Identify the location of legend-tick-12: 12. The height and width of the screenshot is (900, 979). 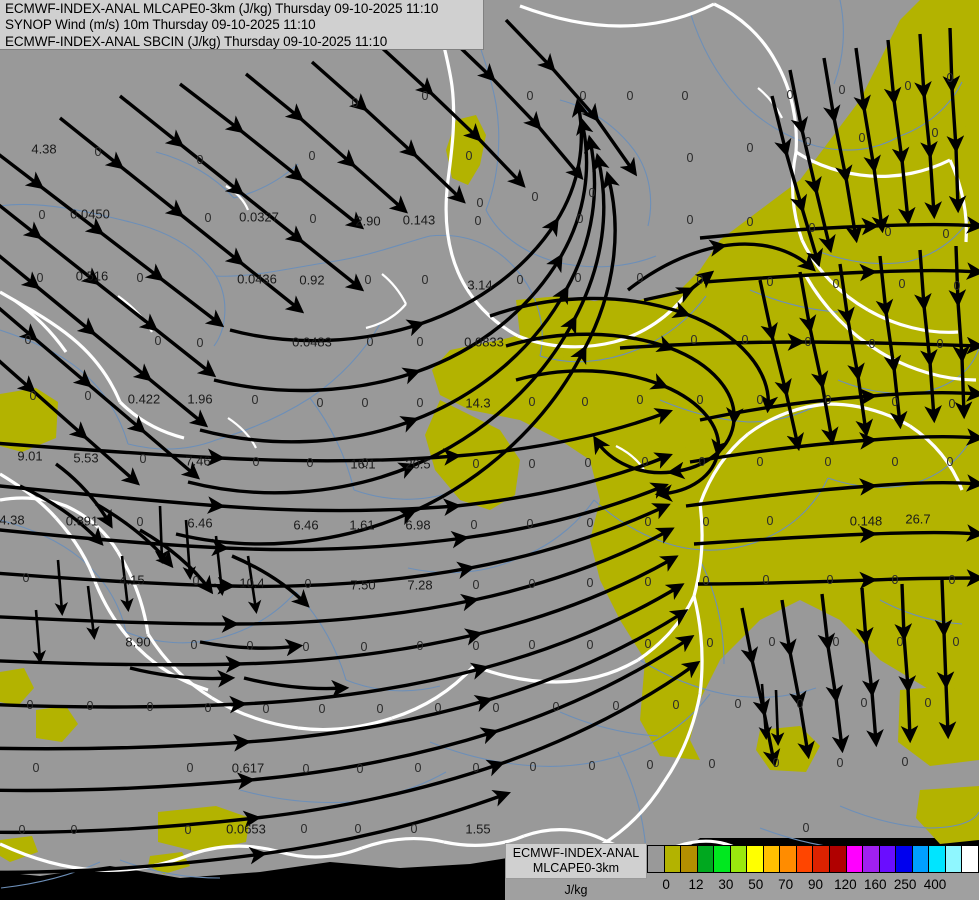
(696, 884).